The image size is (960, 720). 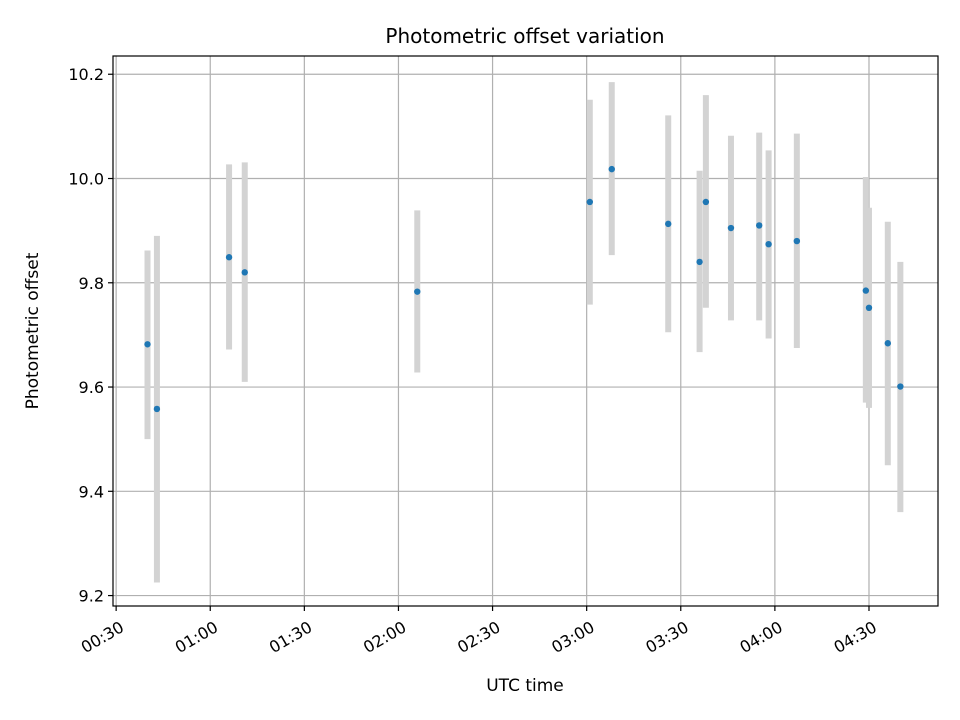 I want to click on chart-title: Photometric offset variation, so click(x=524, y=36).